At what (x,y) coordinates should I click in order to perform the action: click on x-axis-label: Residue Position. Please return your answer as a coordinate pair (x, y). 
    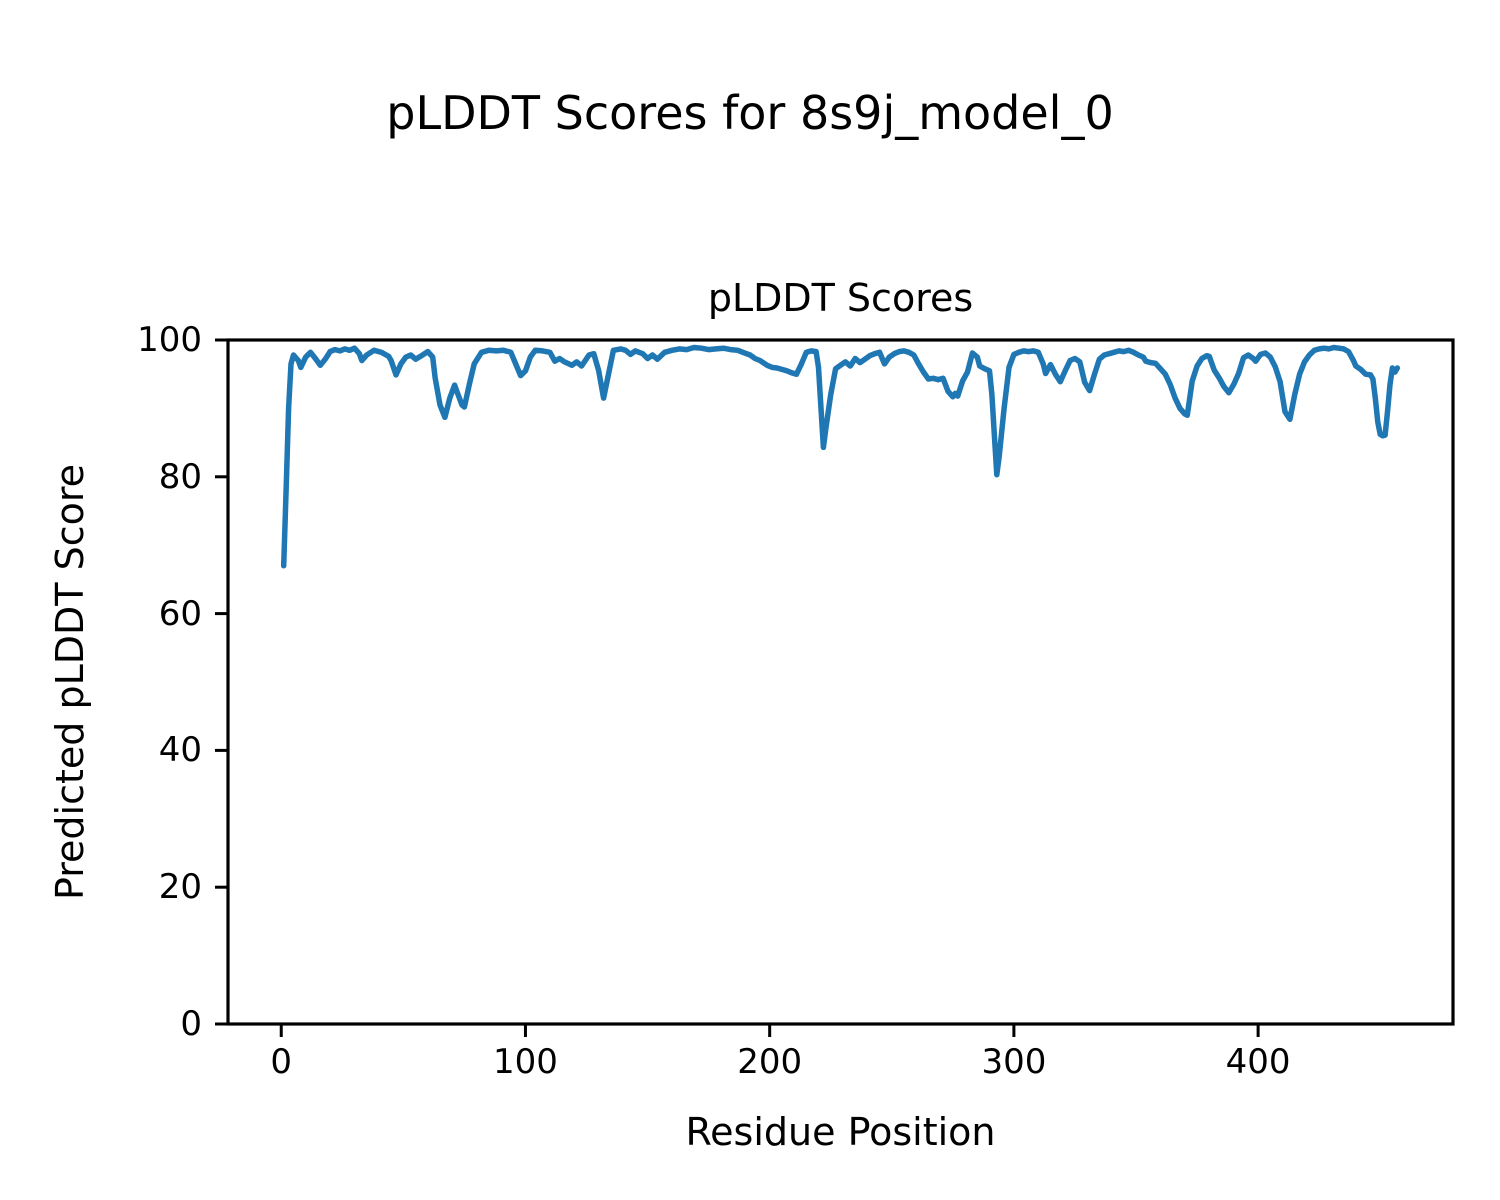
    Looking at the image, I should click on (840, 1132).